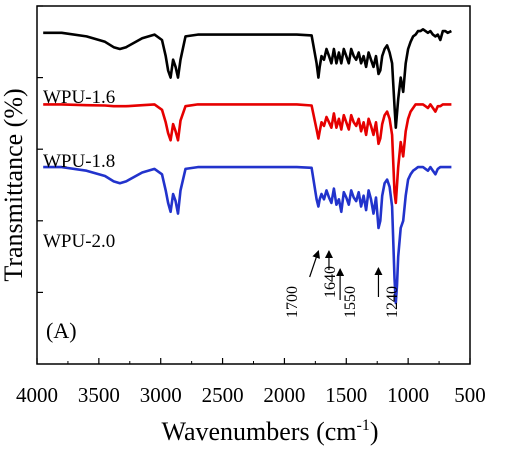 This screenshot has height=450, width=507. I want to click on x-tick-label: 3500, so click(99, 395).